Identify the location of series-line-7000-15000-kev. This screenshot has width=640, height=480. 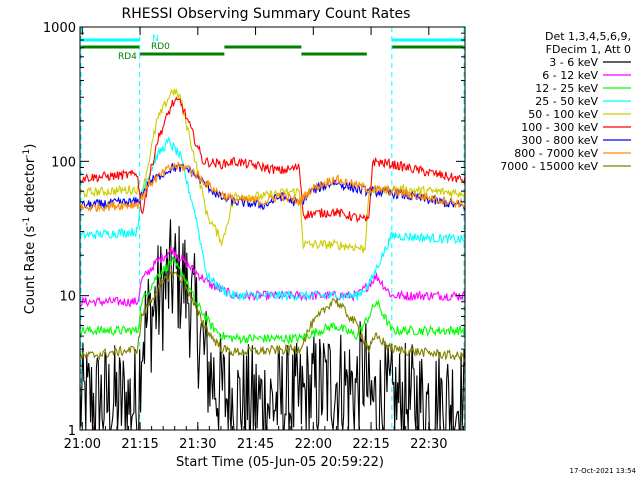
(272, 316).